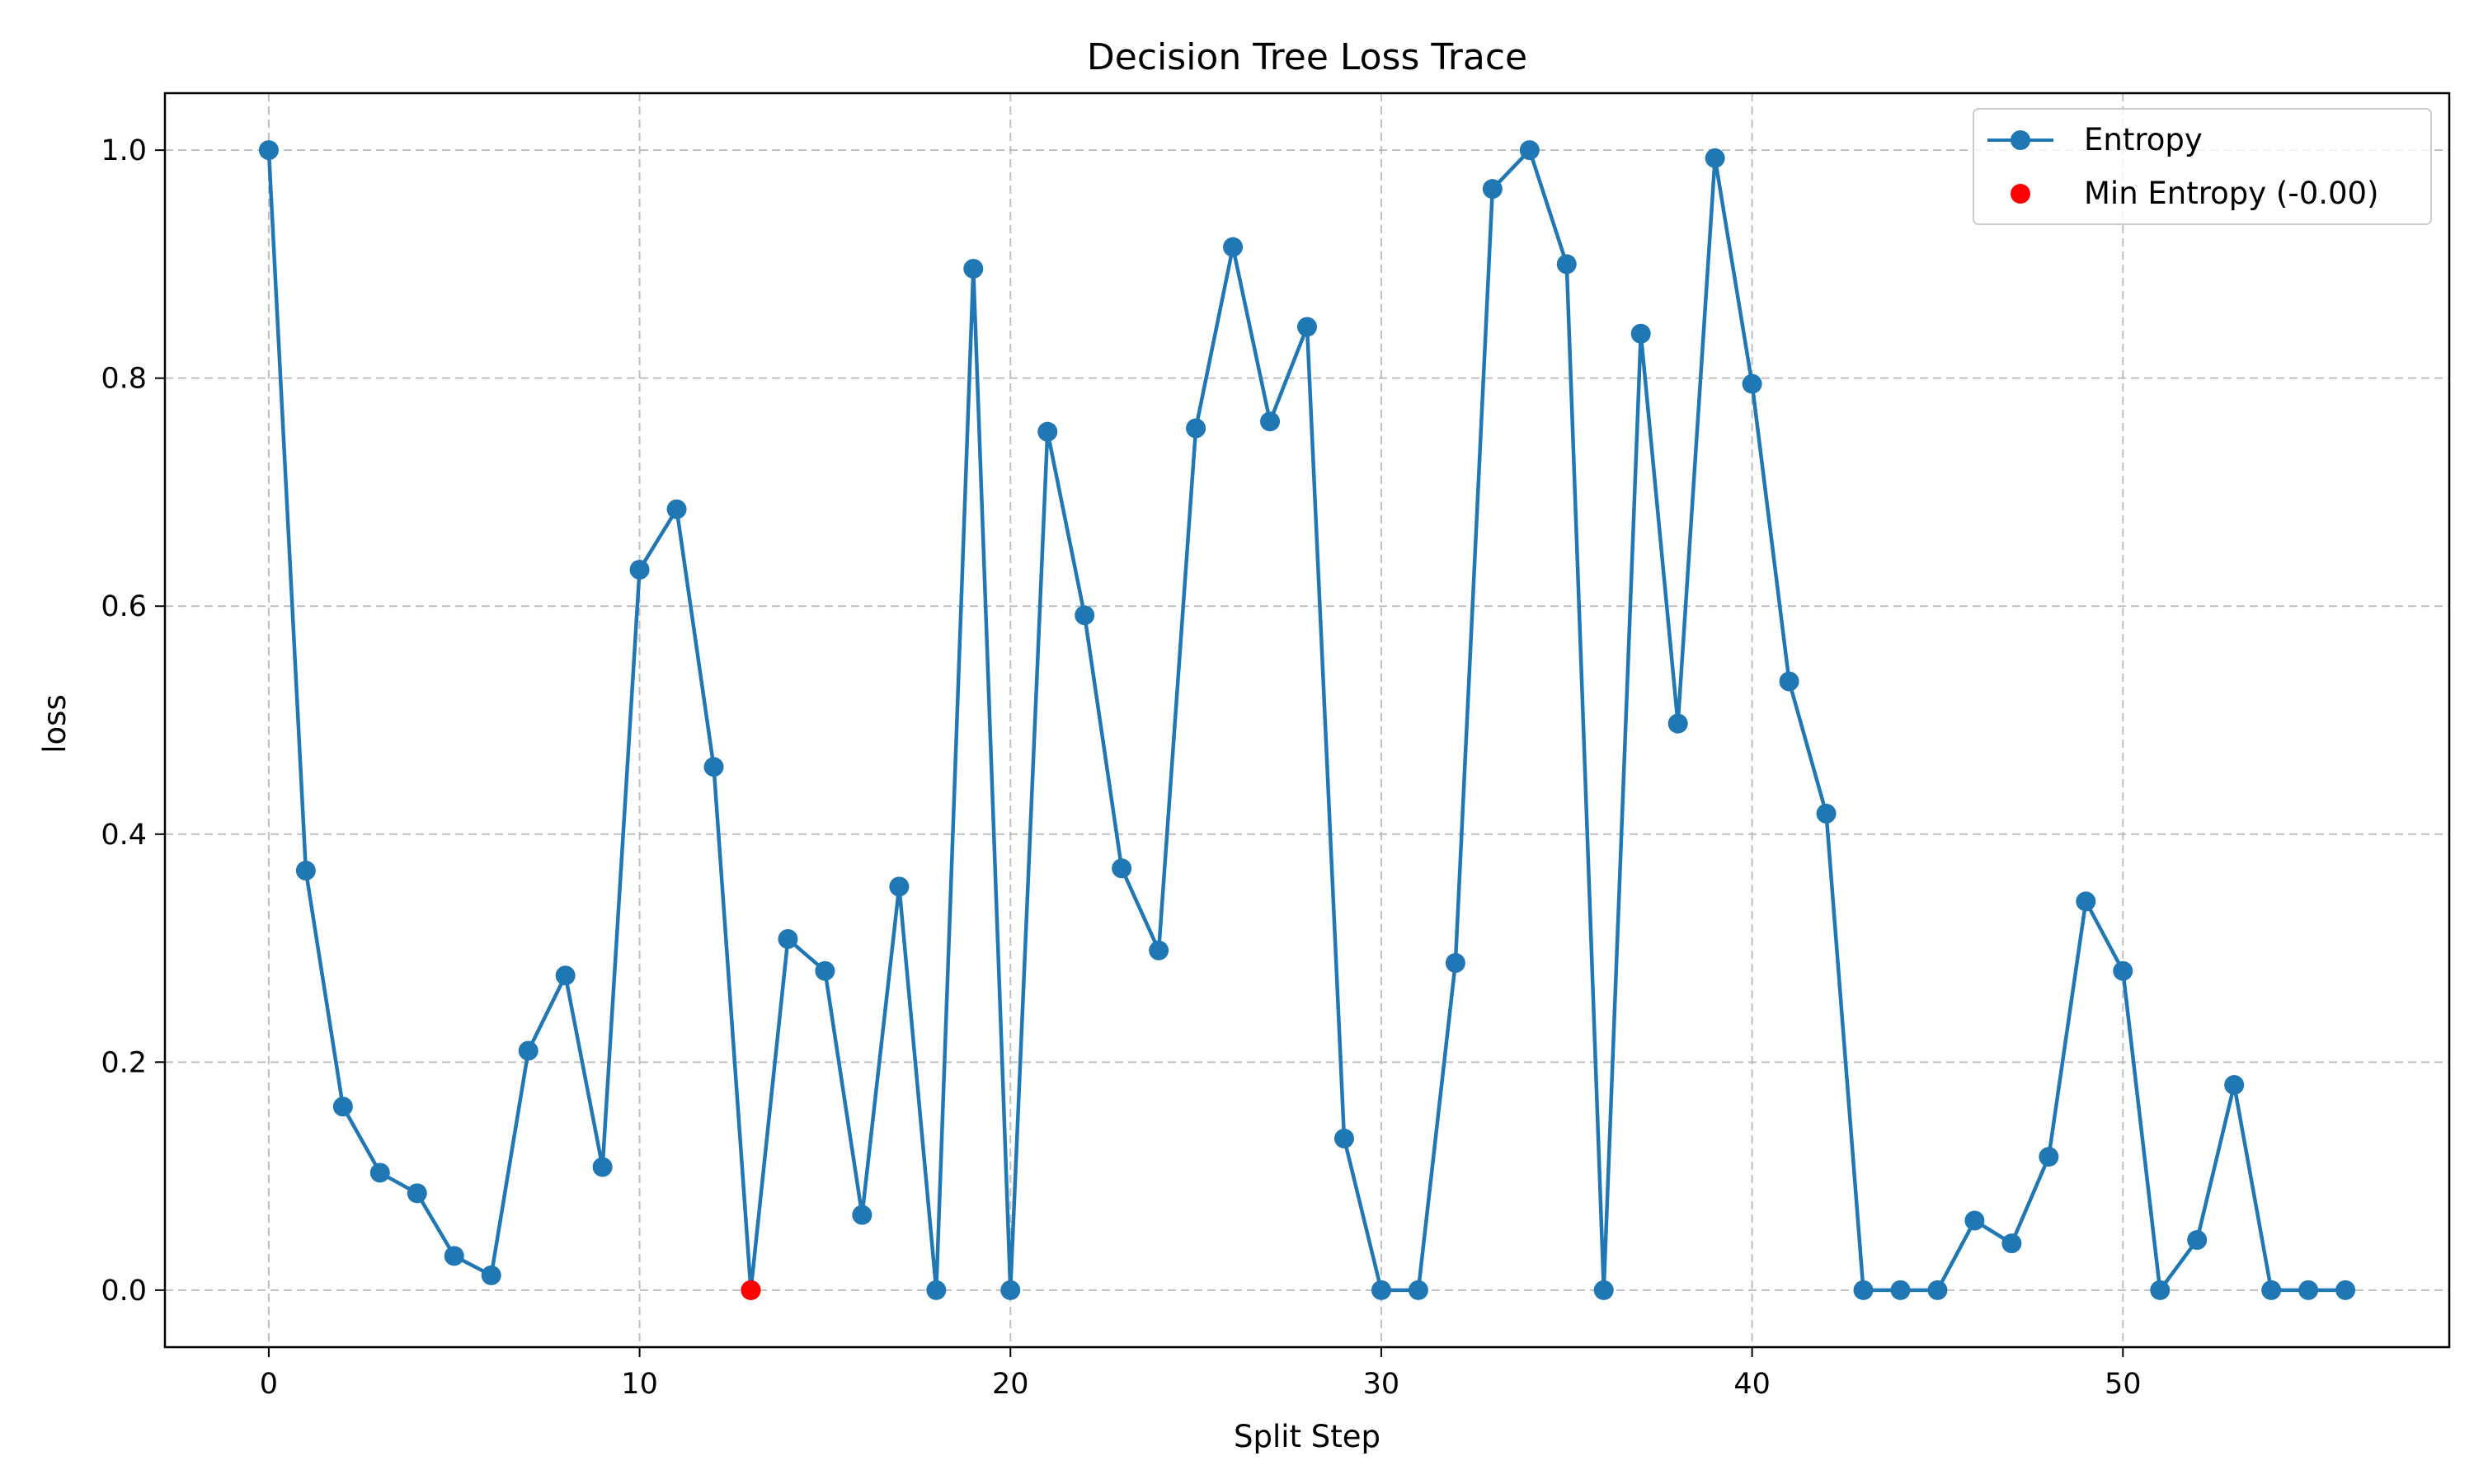 This screenshot has width=2474, height=1484. Describe the element at coordinates (1381, 1384) in the screenshot. I see `x-tick-label: 30` at that location.